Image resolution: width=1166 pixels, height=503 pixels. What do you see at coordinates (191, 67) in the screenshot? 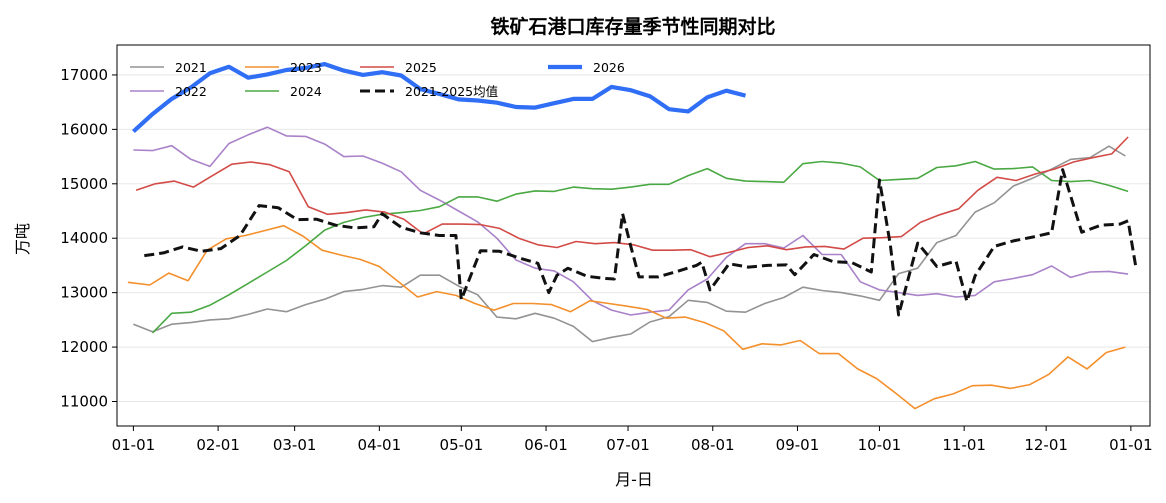
I see `legend-label: 2021` at bounding box center [191, 67].